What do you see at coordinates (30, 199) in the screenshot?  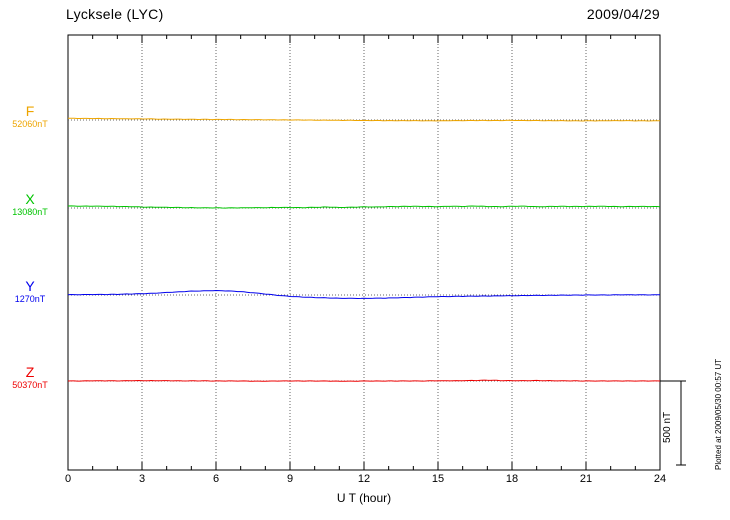 I see `channel-name: X` at bounding box center [30, 199].